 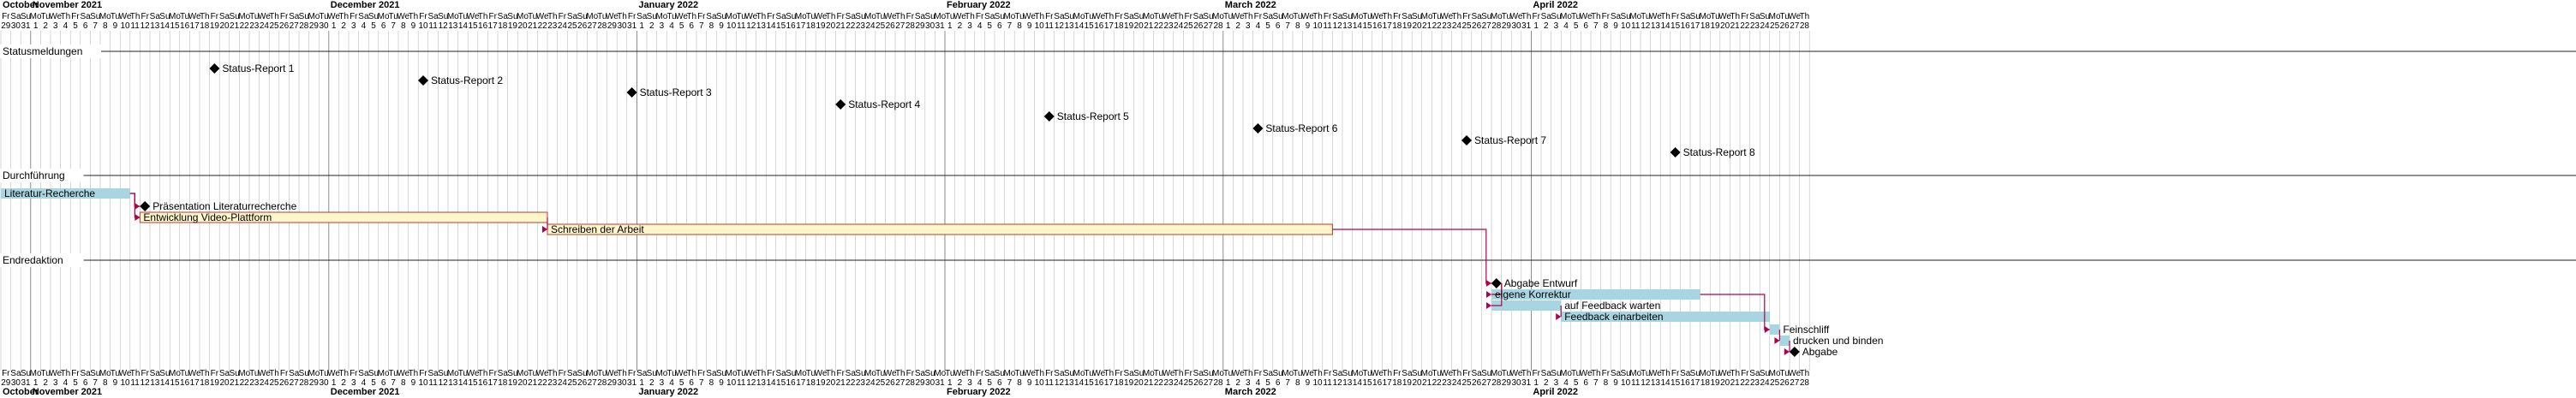 What do you see at coordinates (1250, 5) in the screenshot?
I see `top-axis-month-label: March 2022` at bounding box center [1250, 5].